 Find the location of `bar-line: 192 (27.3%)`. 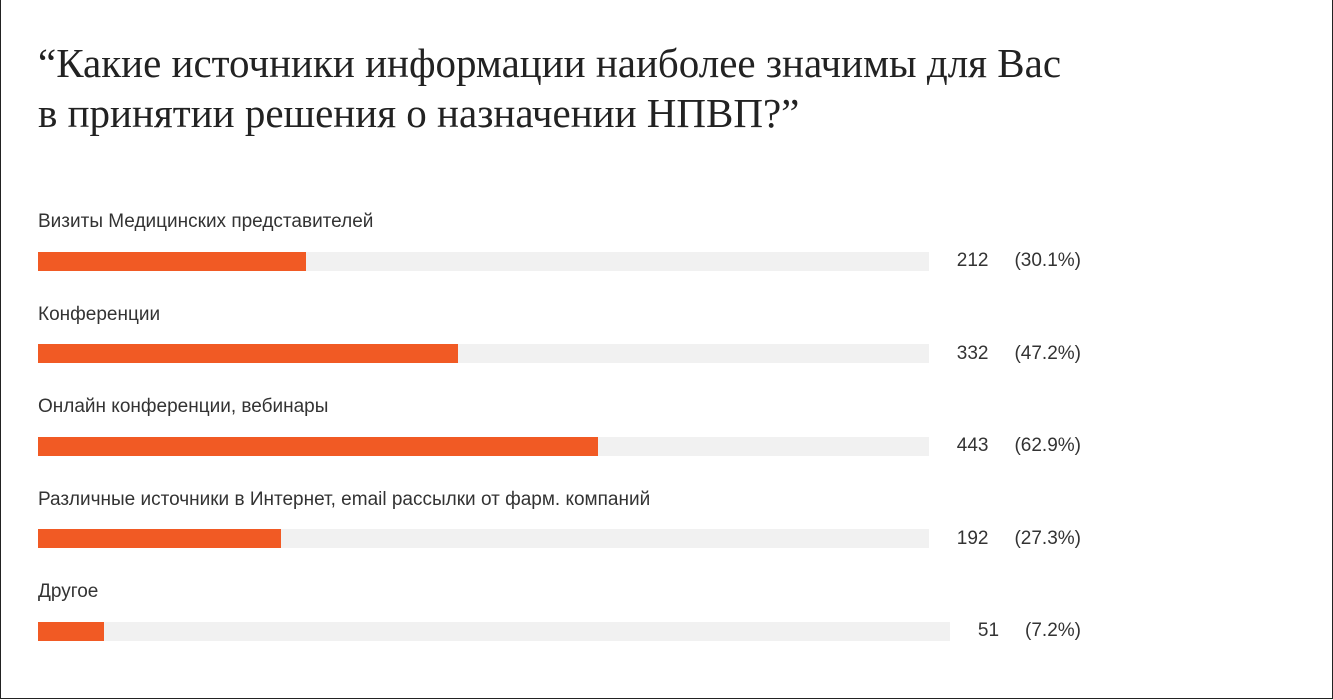

bar-line: 192 (27.3%) is located at coordinates (559, 538).